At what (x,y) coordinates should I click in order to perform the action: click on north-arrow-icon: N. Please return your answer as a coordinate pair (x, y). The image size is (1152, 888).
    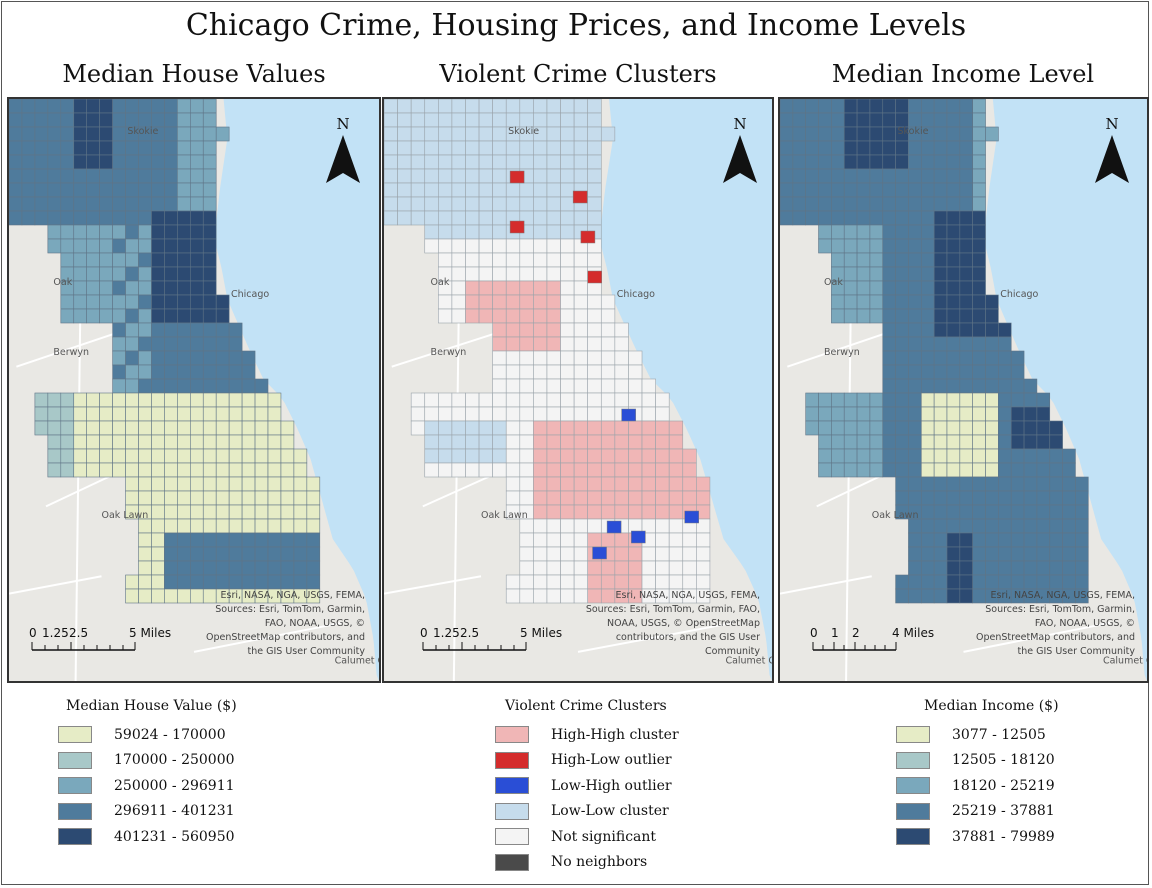
    Looking at the image, I should click on (343, 149).